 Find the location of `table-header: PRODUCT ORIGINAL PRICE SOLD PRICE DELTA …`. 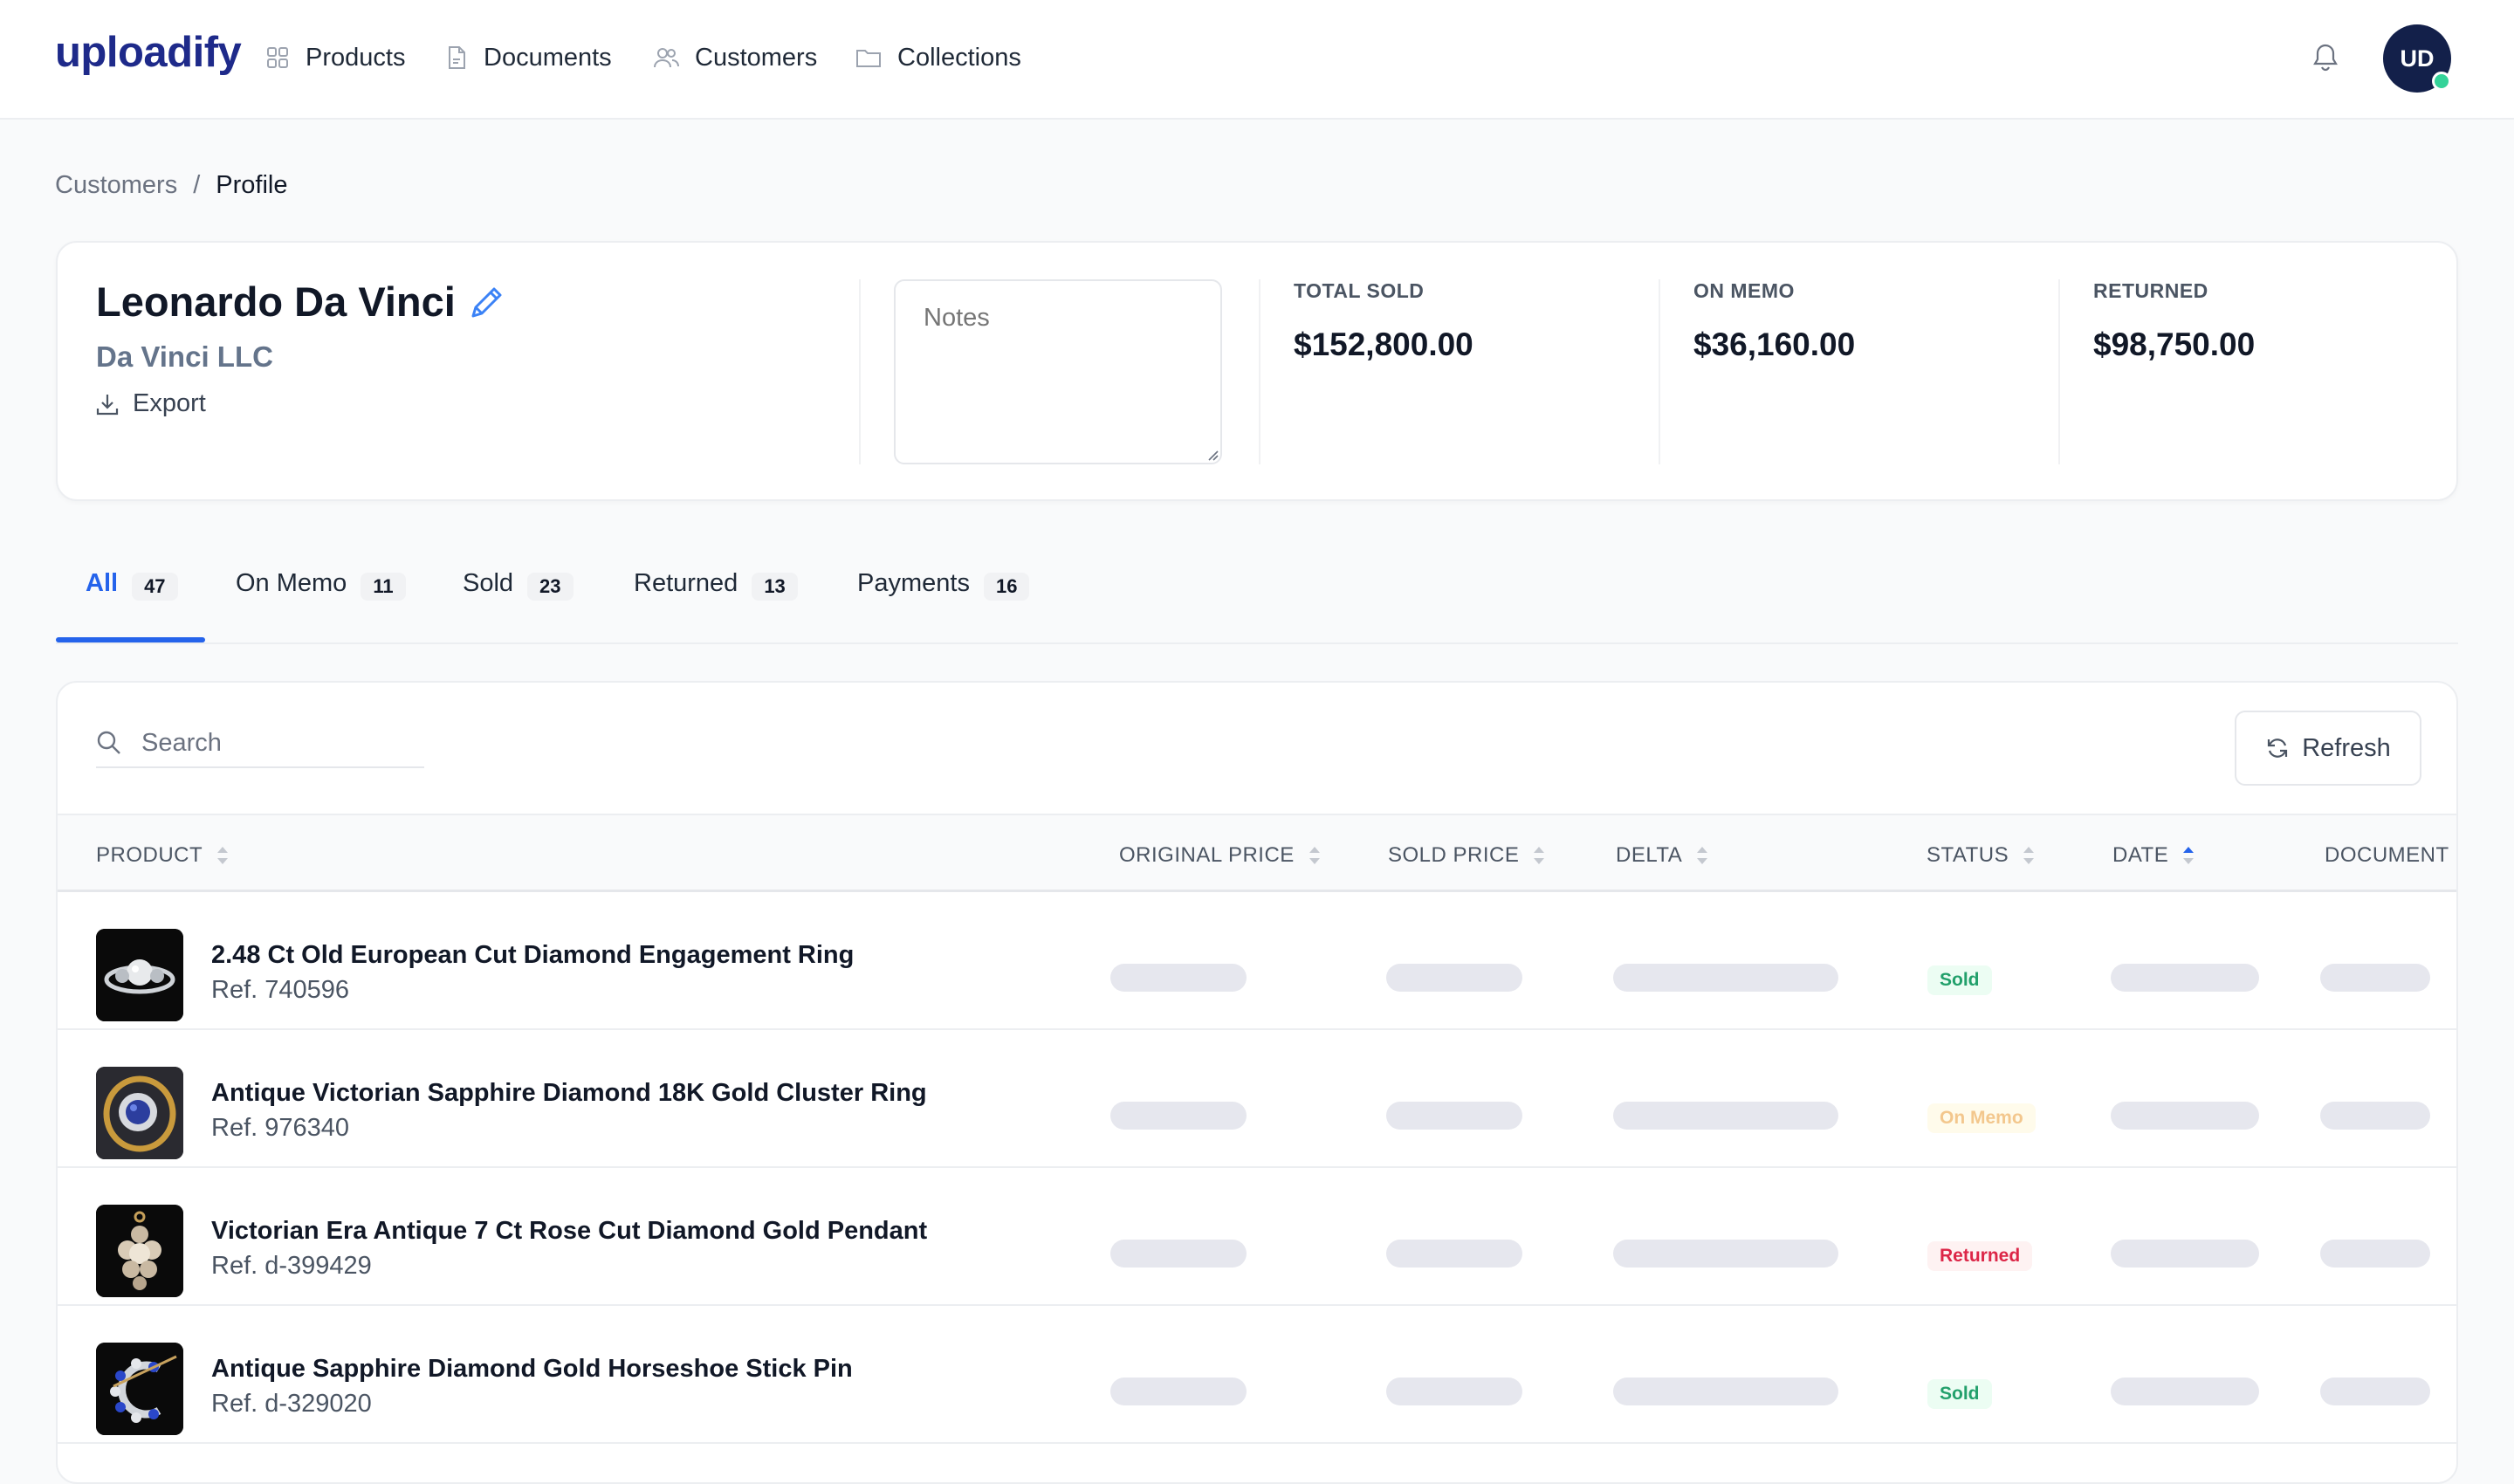

table-header: PRODUCT ORIGINAL PRICE SOLD PRICE DELTA … is located at coordinates (1257, 853).